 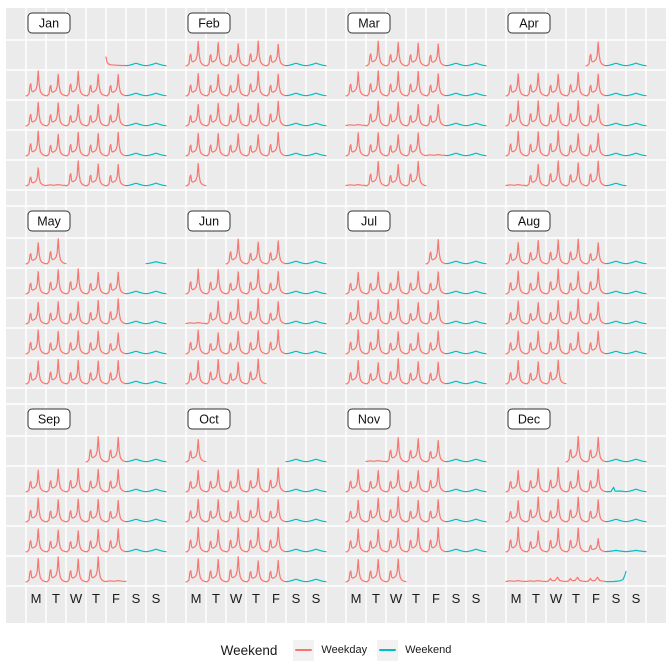 What do you see at coordinates (36, 598) in the screenshot?
I see `weekday-axis-label: M` at bounding box center [36, 598].